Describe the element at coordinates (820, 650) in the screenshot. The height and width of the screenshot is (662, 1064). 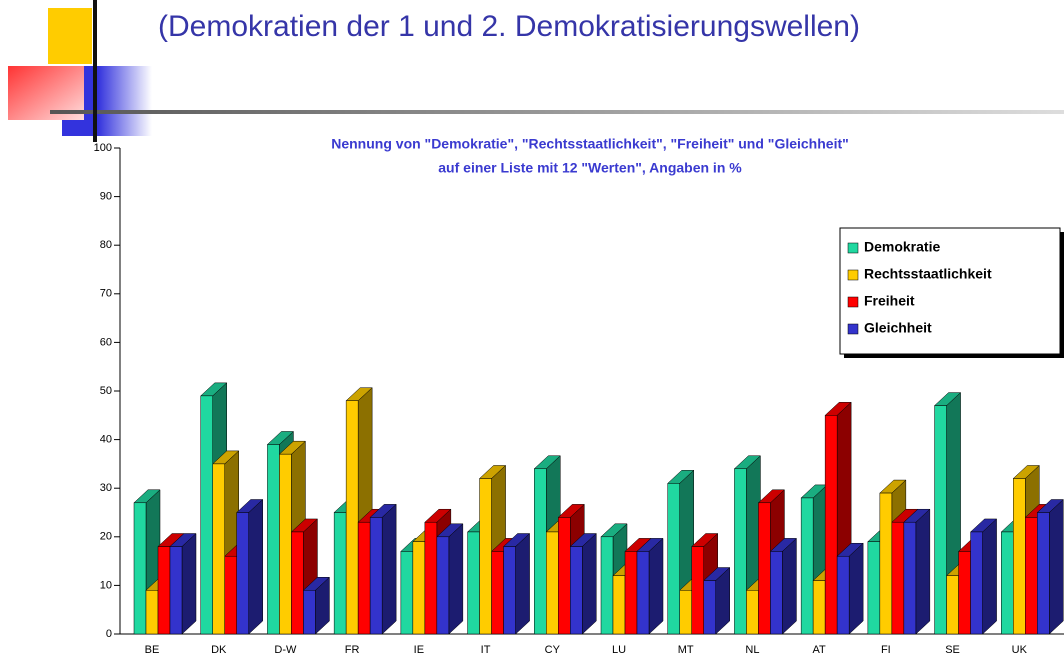
I see `x-tick-label: AT` at that location.